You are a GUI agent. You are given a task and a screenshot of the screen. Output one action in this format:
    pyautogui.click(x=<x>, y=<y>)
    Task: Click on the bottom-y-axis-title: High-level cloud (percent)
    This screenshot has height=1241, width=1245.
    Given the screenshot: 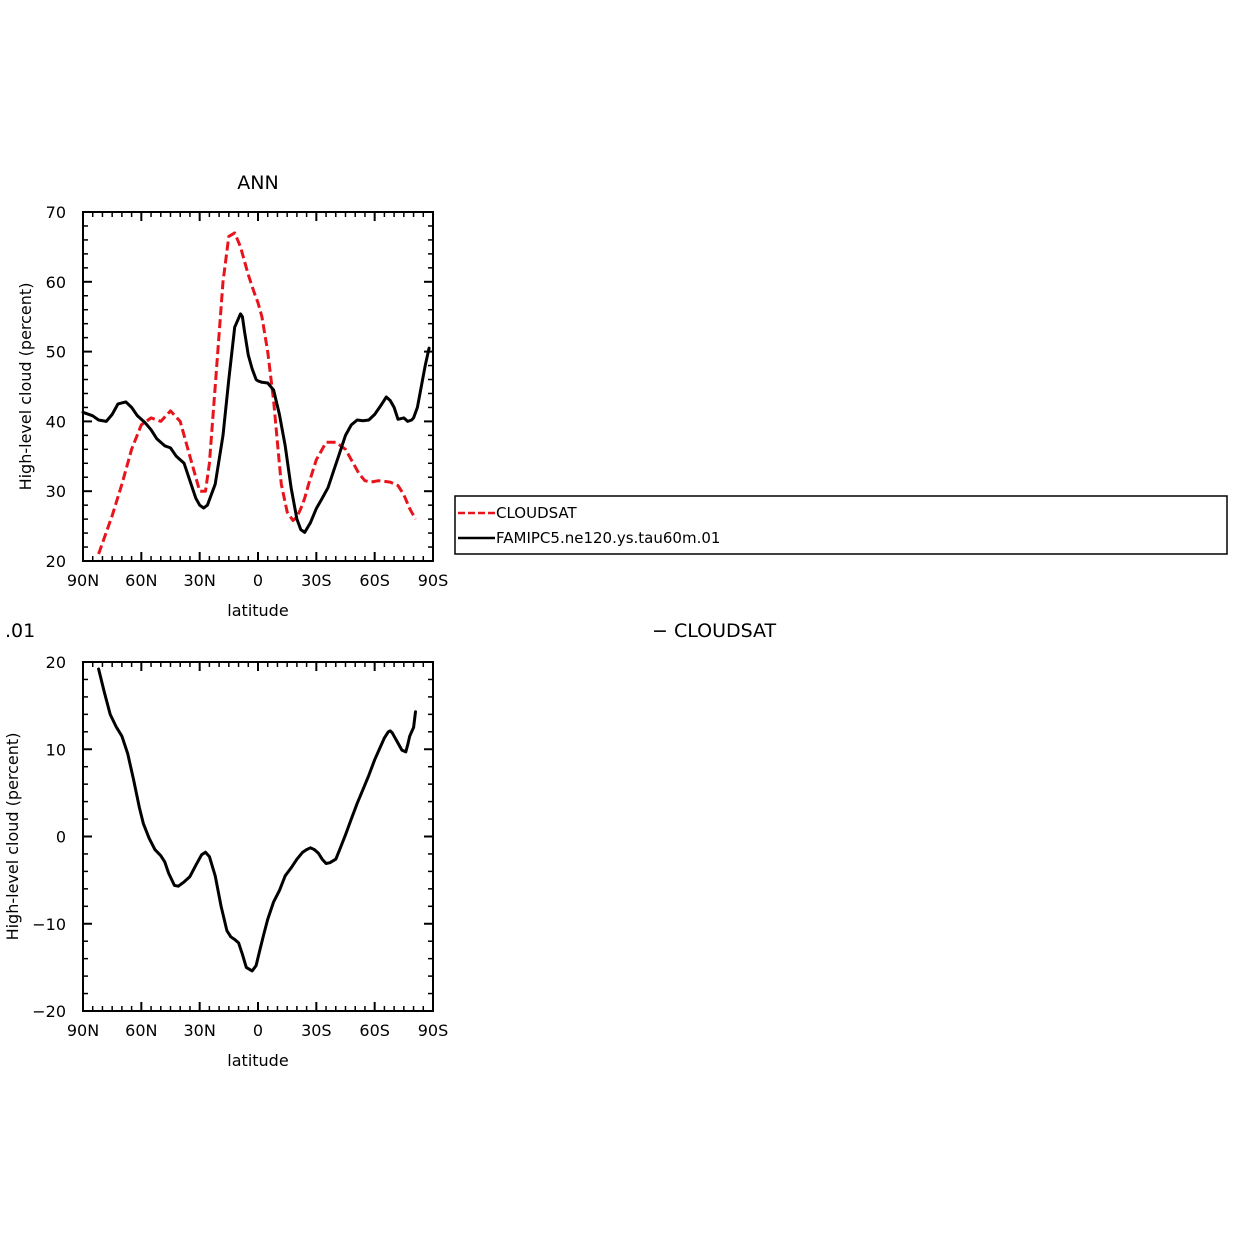 What is the action you would take?
    pyautogui.click(x=12, y=837)
    